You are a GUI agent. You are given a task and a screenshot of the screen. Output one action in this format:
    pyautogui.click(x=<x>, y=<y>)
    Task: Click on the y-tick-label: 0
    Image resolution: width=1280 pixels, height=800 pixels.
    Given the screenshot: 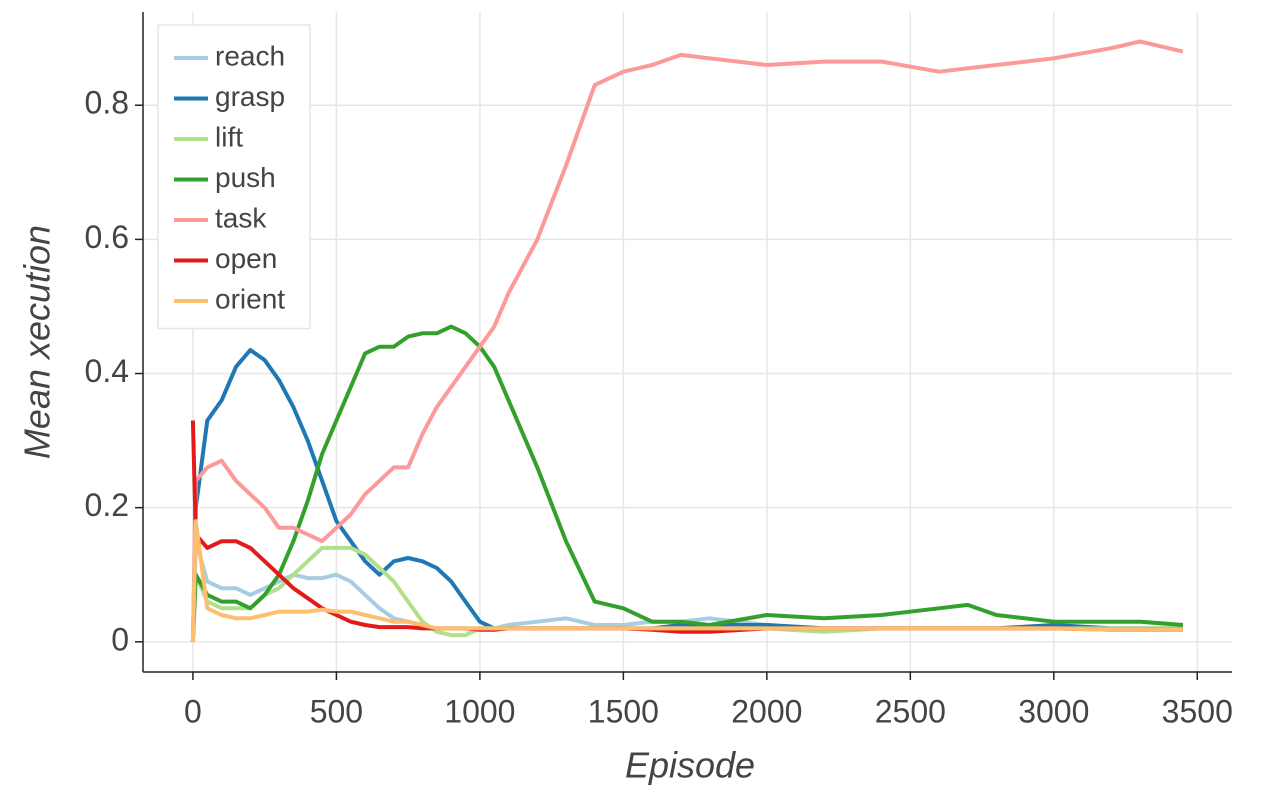 What is the action you would take?
    pyautogui.click(x=120, y=639)
    